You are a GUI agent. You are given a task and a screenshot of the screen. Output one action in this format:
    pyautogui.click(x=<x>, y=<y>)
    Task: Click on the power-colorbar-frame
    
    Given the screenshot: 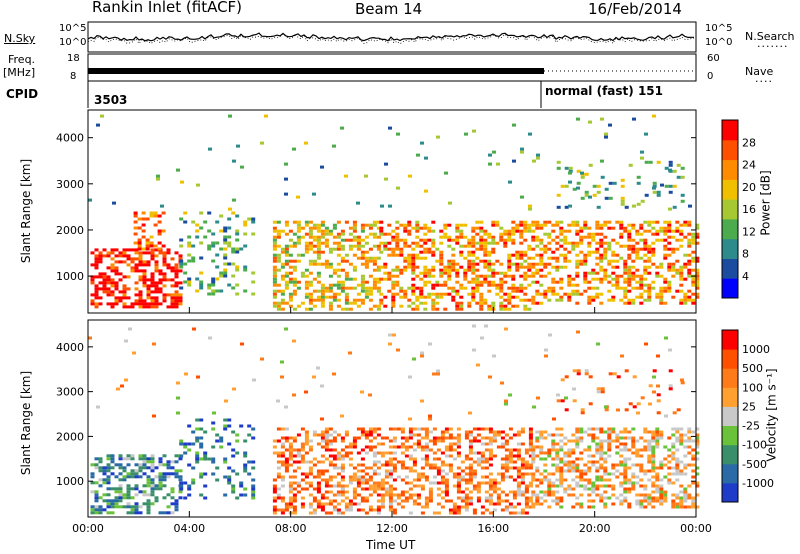 What is the action you would take?
    pyautogui.click(x=730, y=209)
    